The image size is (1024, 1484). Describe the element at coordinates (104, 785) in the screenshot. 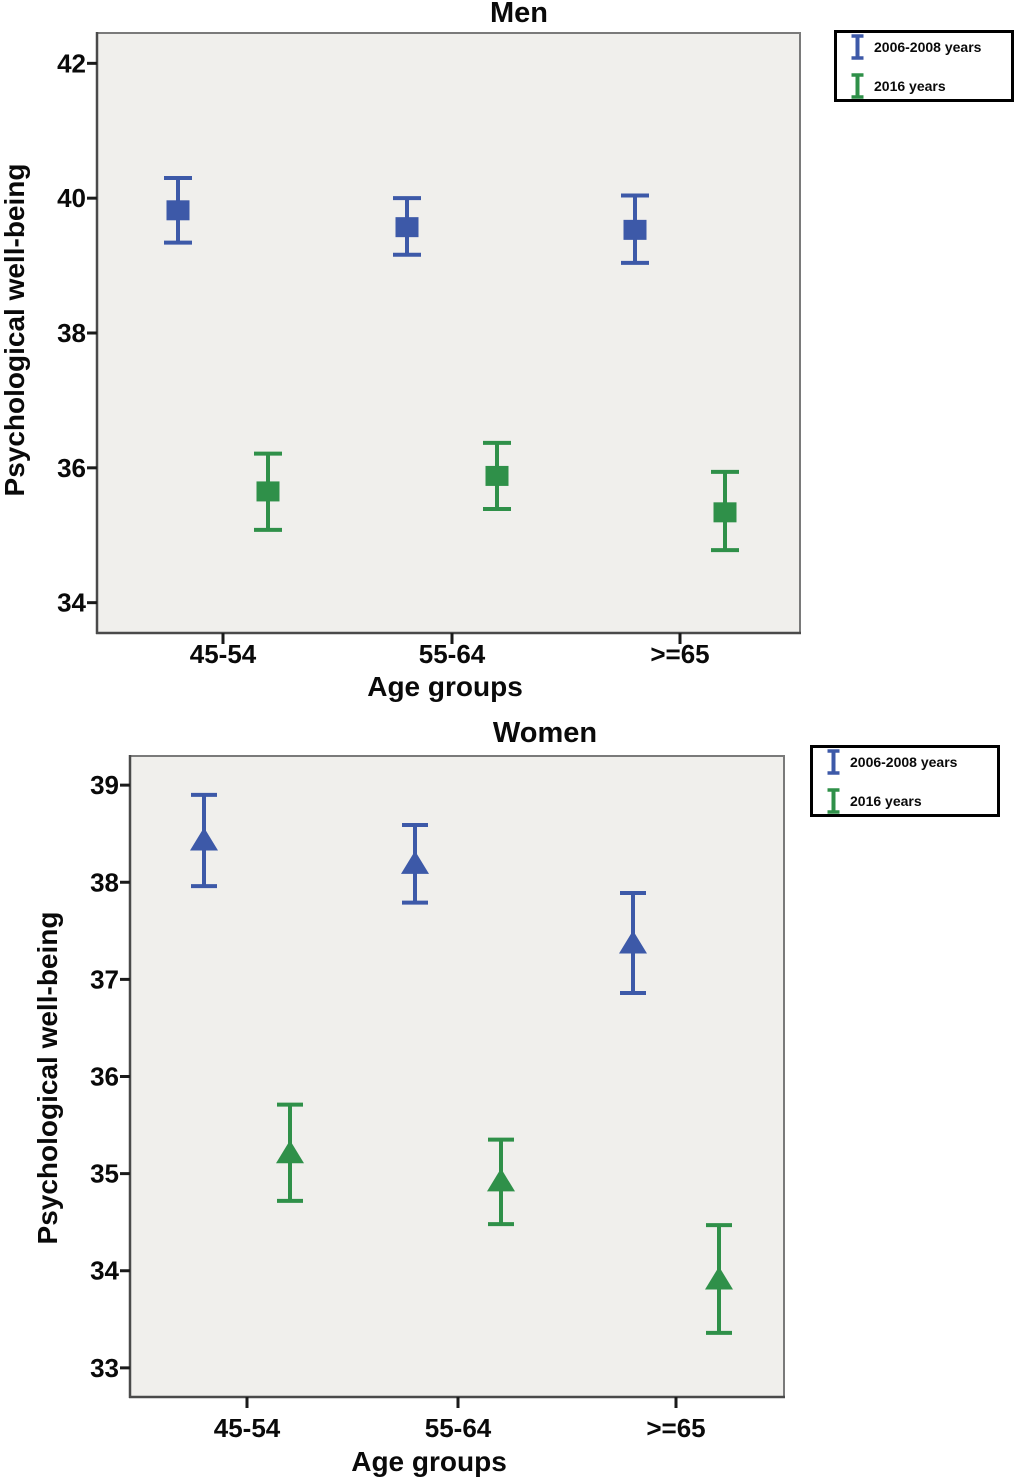

I see `y-tick-label: 39` at that location.